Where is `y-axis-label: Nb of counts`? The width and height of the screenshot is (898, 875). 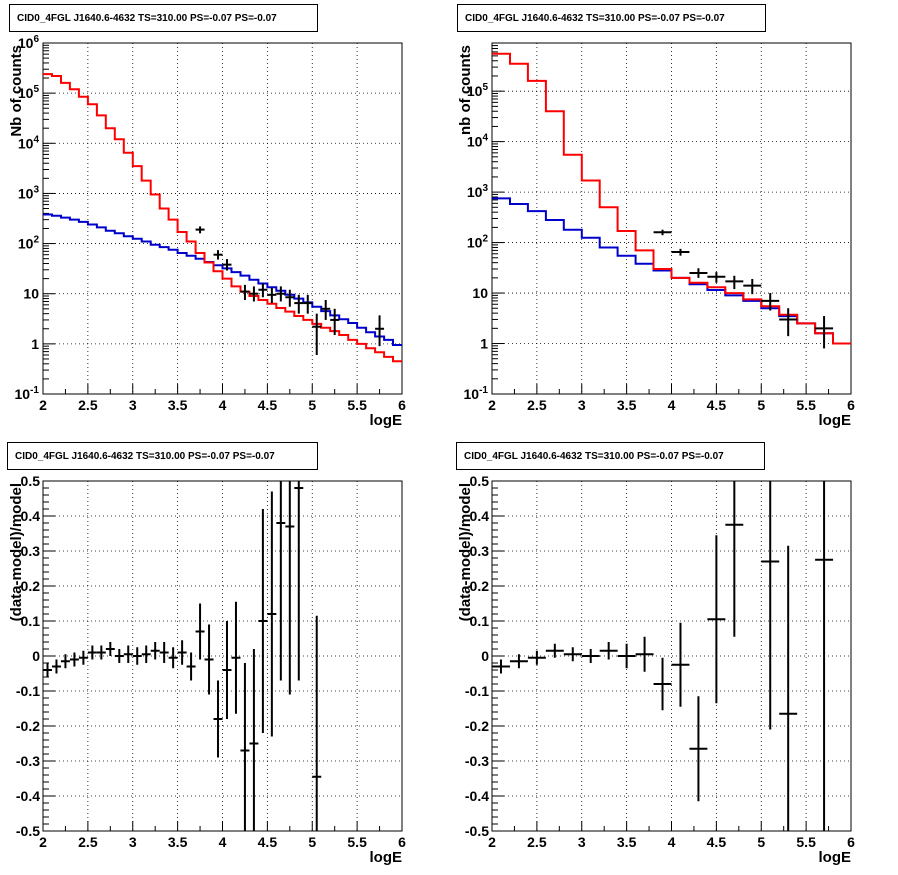 y-axis-label: Nb of counts is located at coordinates (16, 91).